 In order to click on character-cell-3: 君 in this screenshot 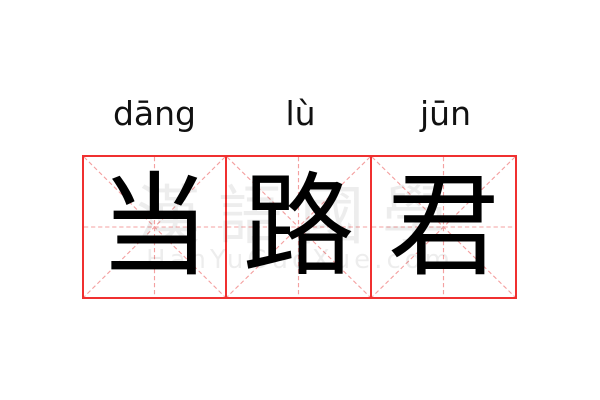, I will do `click(444, 227)`.